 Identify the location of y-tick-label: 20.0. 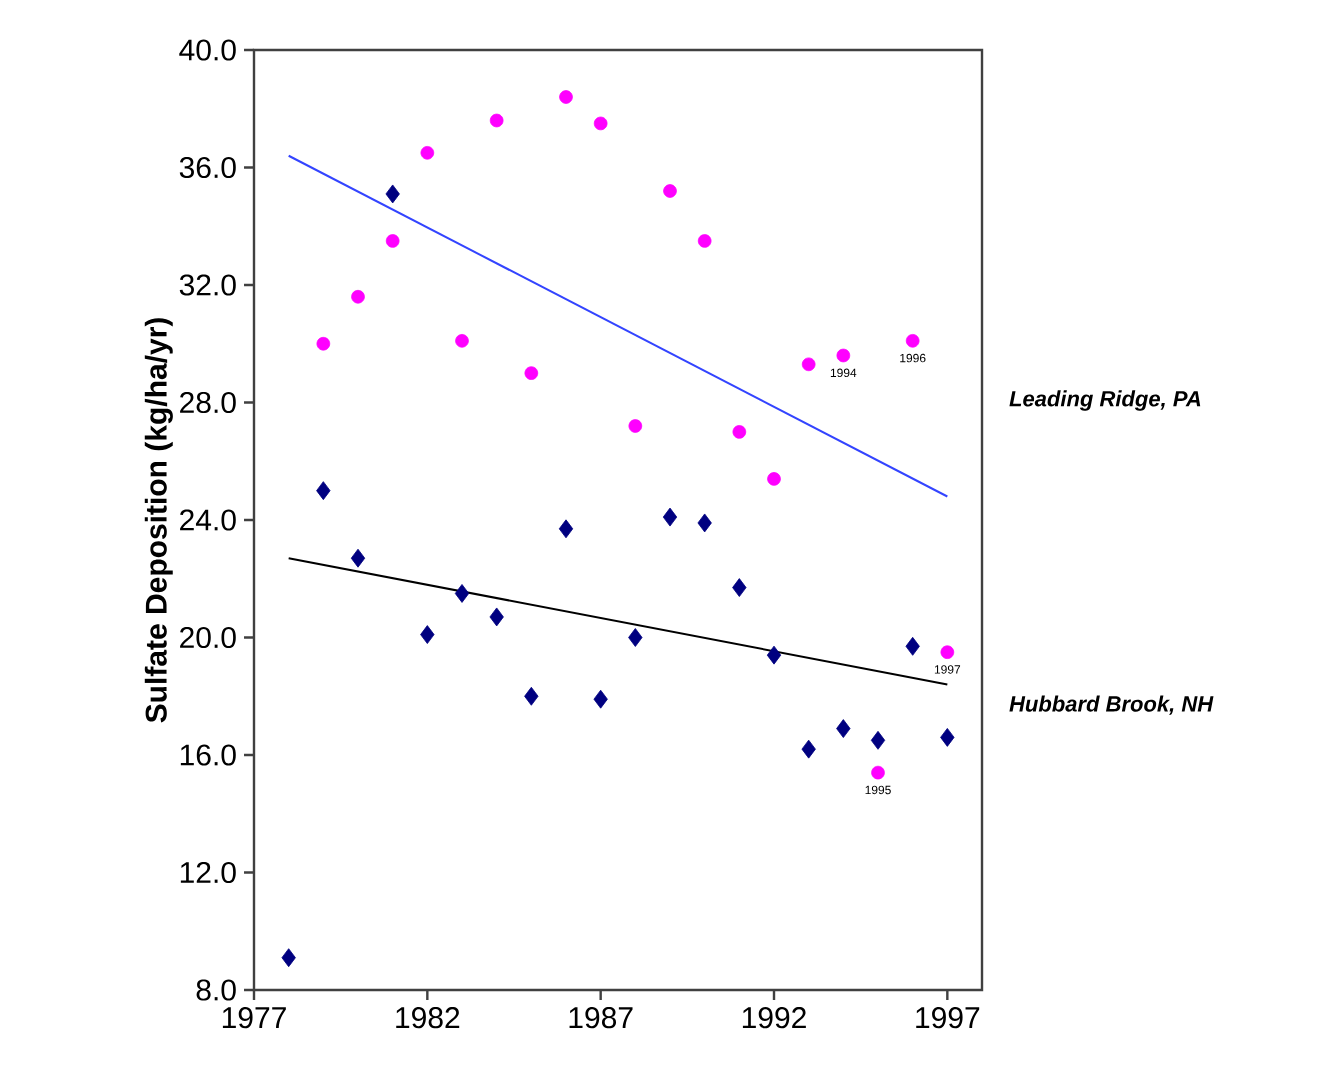
(208, 637).